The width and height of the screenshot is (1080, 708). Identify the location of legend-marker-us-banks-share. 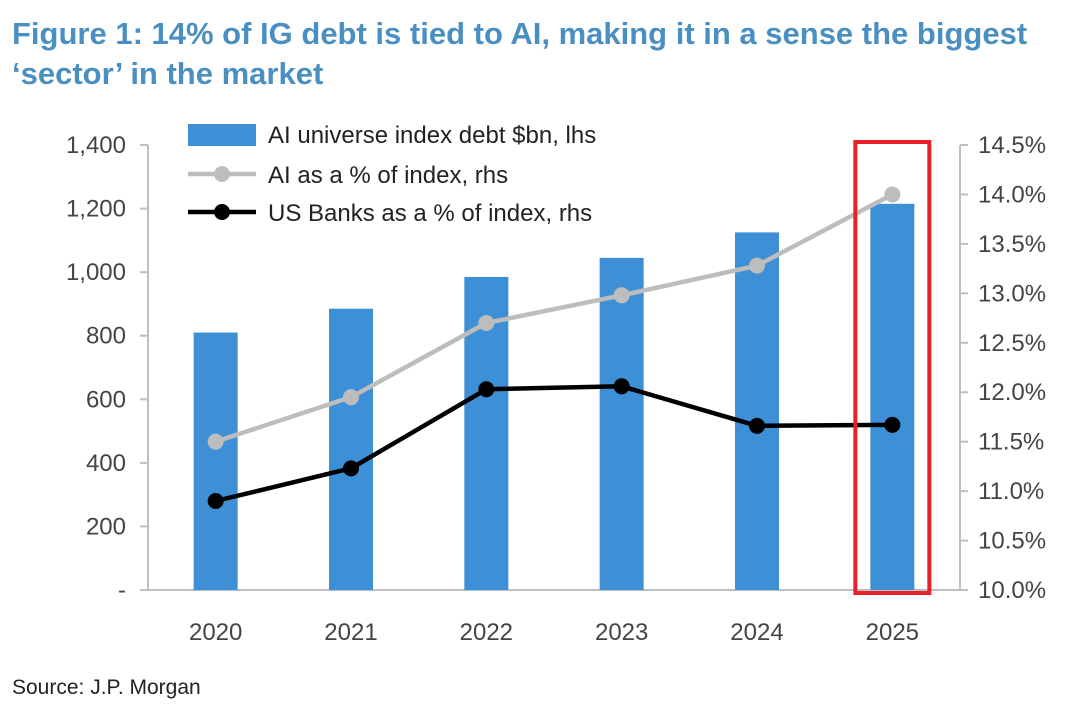
(222, 212).